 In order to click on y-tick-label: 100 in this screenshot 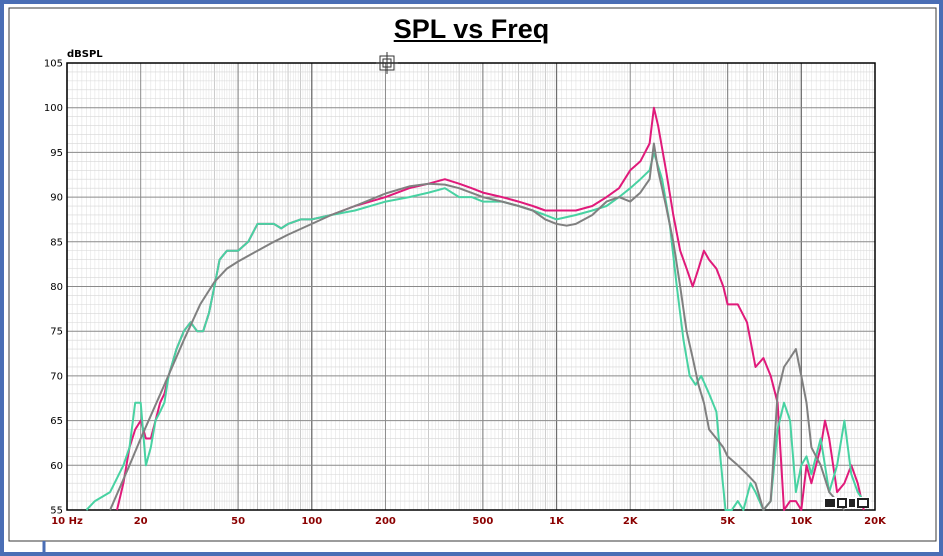, I will do `click(53, 108)`.